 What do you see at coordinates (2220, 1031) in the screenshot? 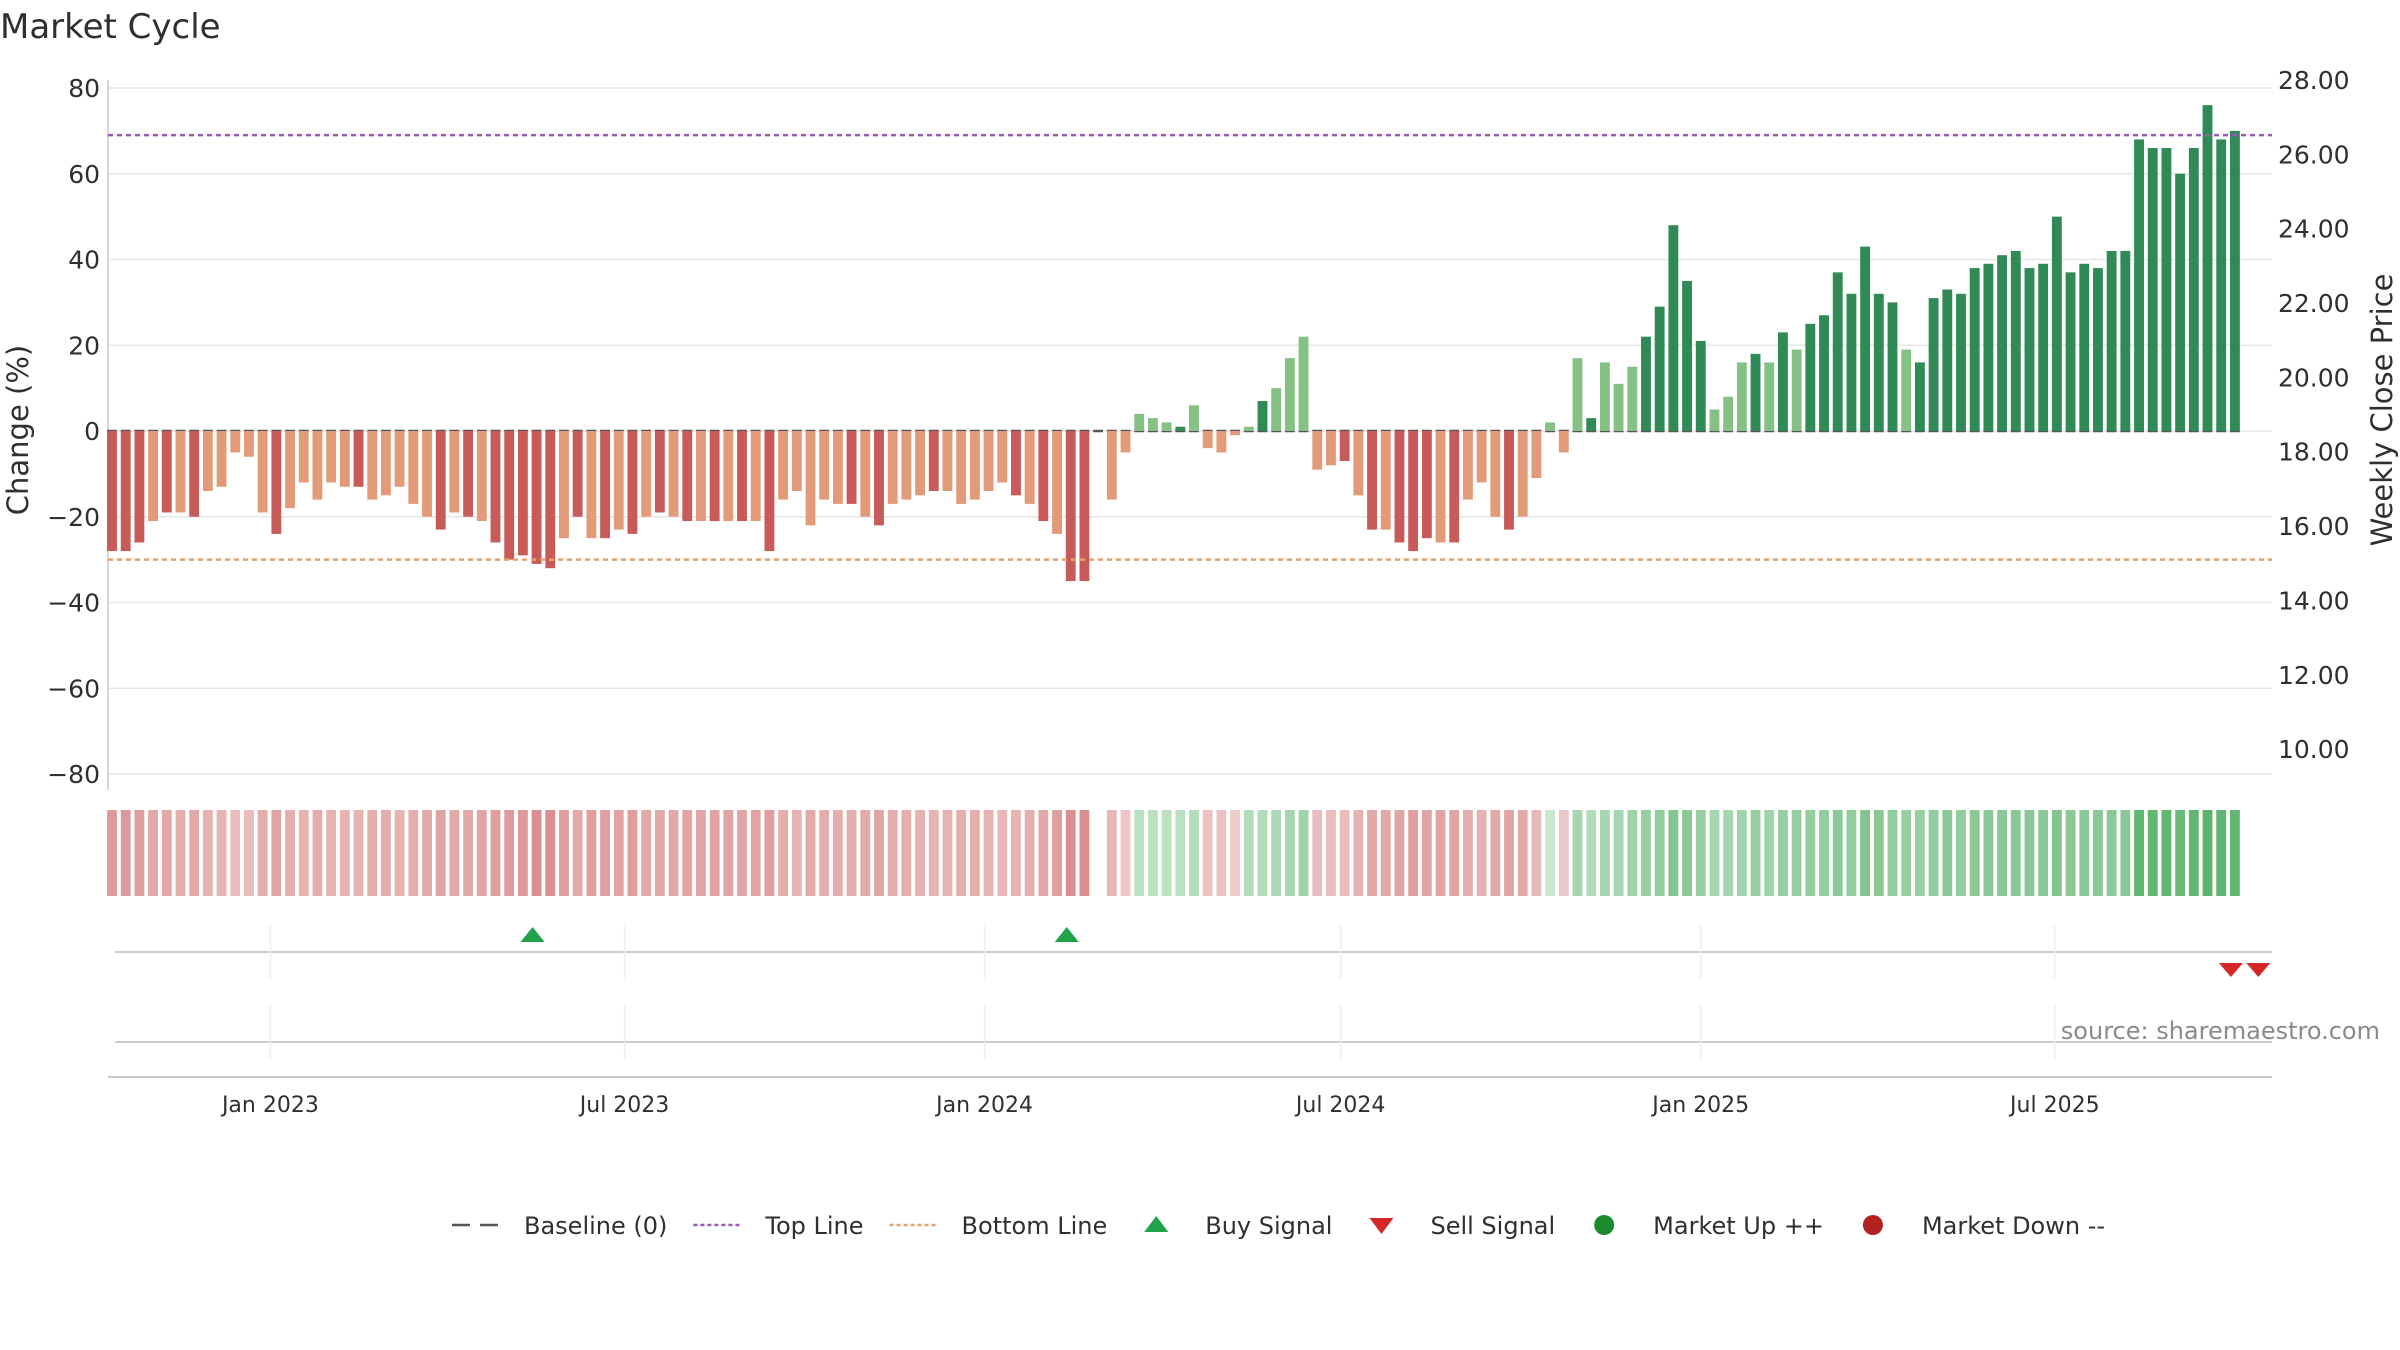
I see `source-credit: source: sharemaestro.com` at bounding box center [2220, 1031].